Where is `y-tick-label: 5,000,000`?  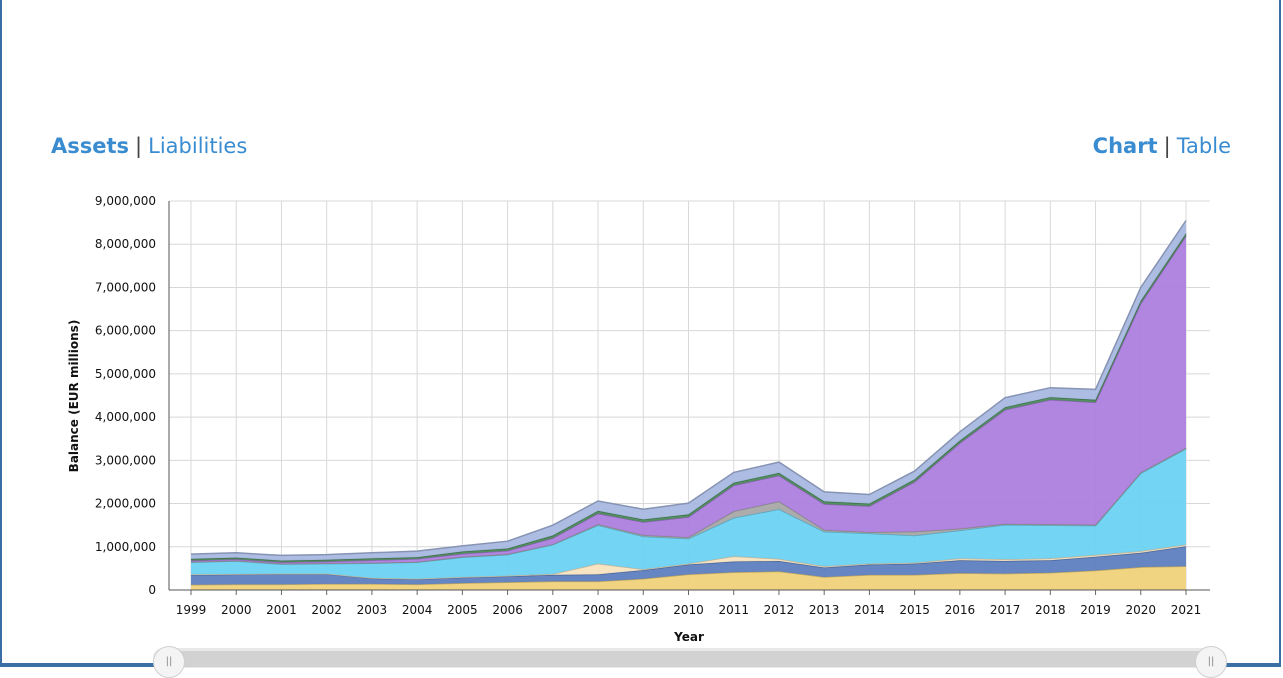 y-tick-label: 5,000,000 is located at coordinates (125, 374).